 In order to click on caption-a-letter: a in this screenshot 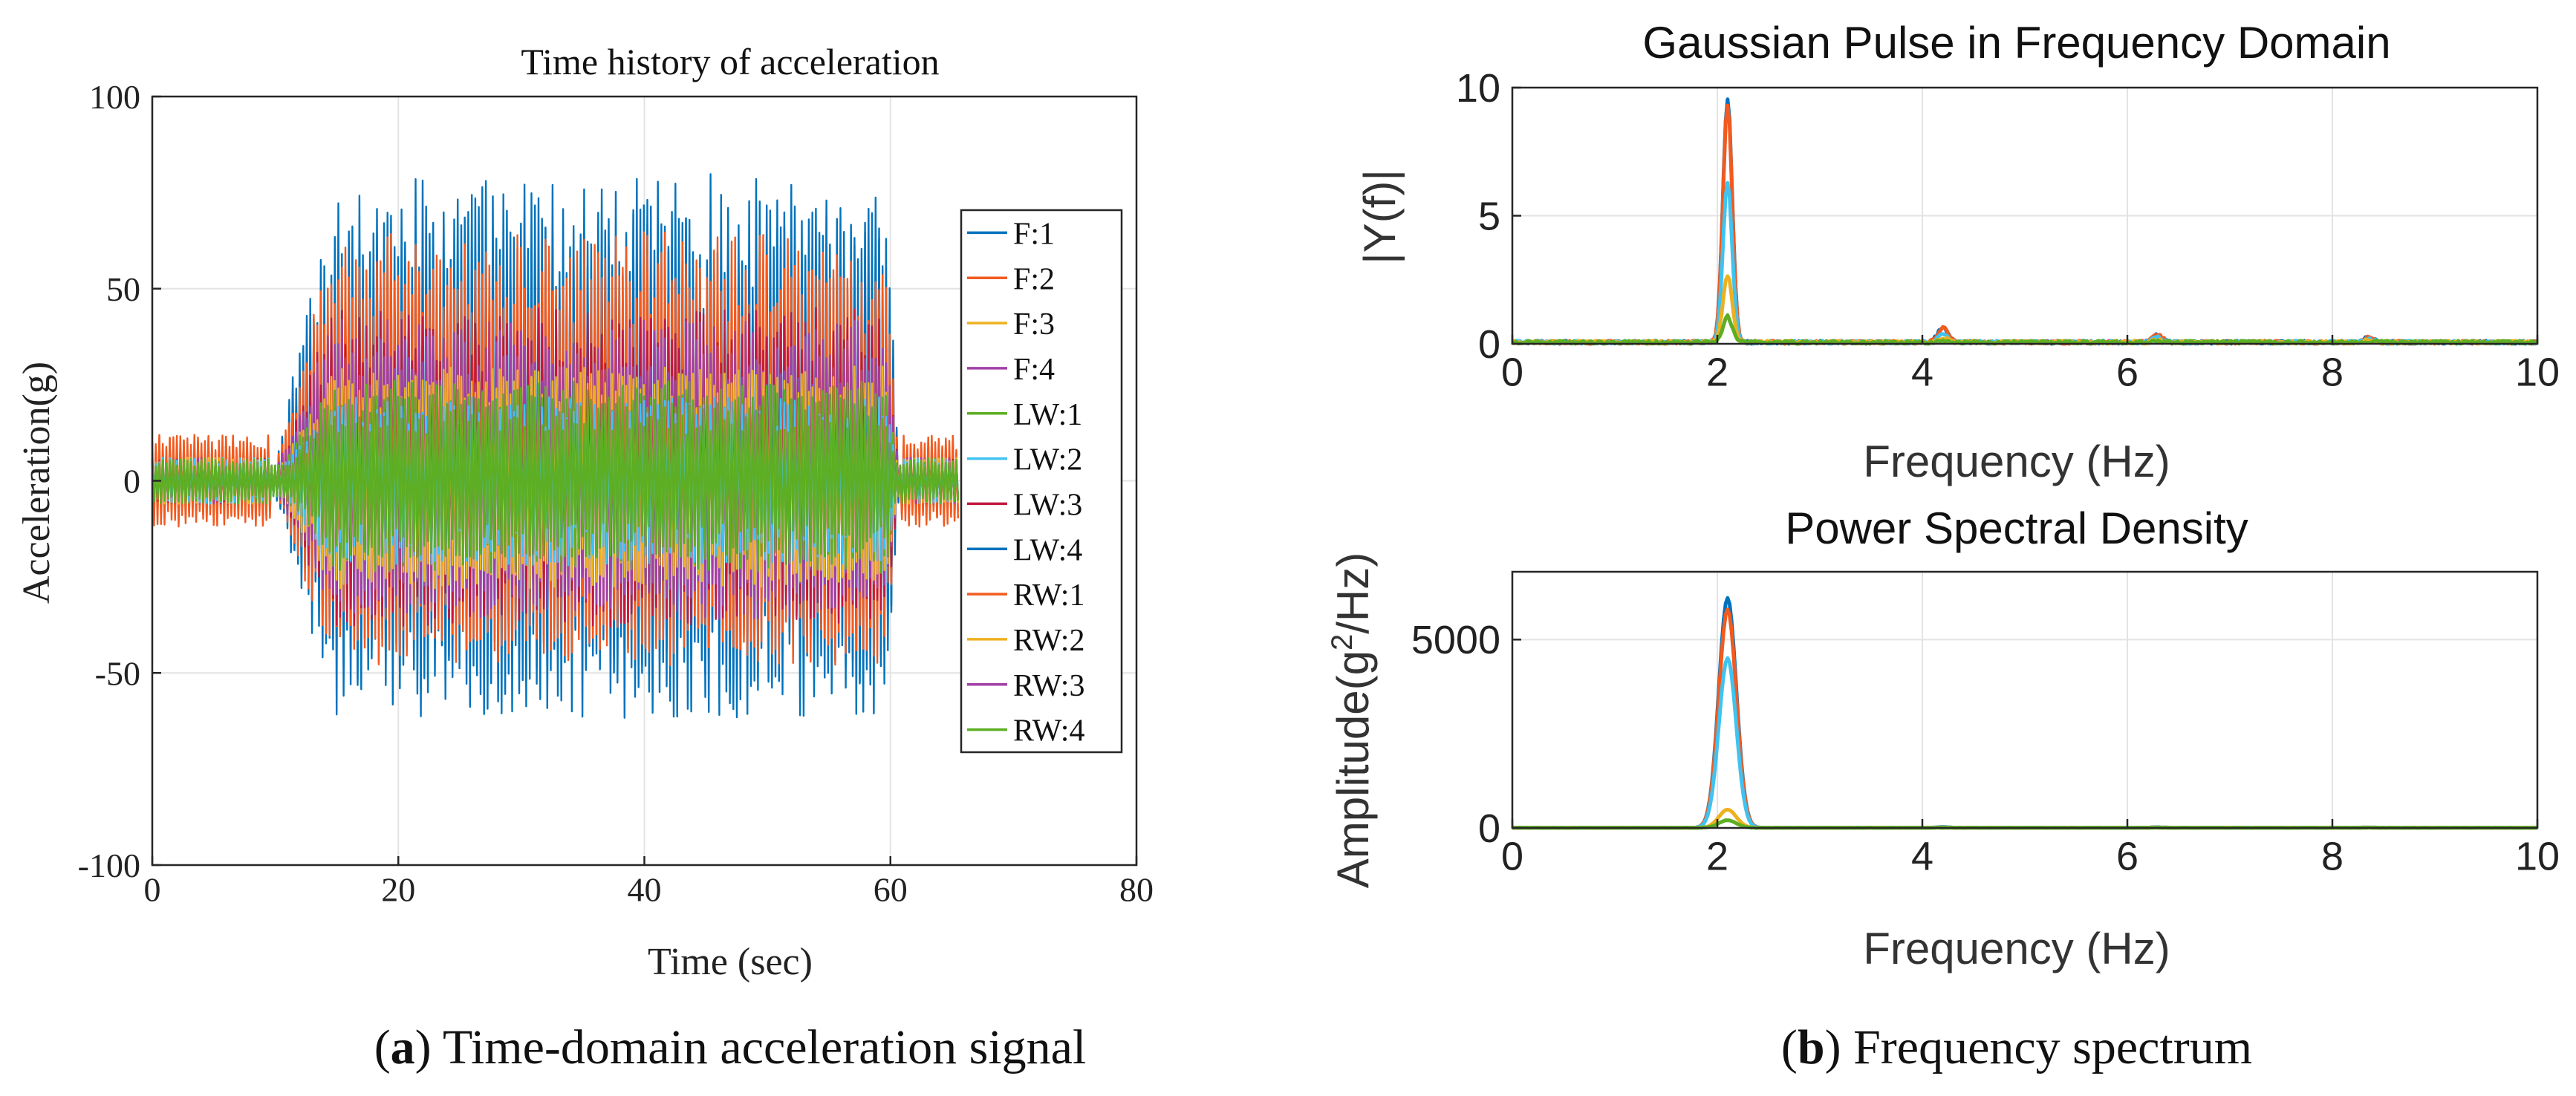, I will do `click(403, 1047)`.